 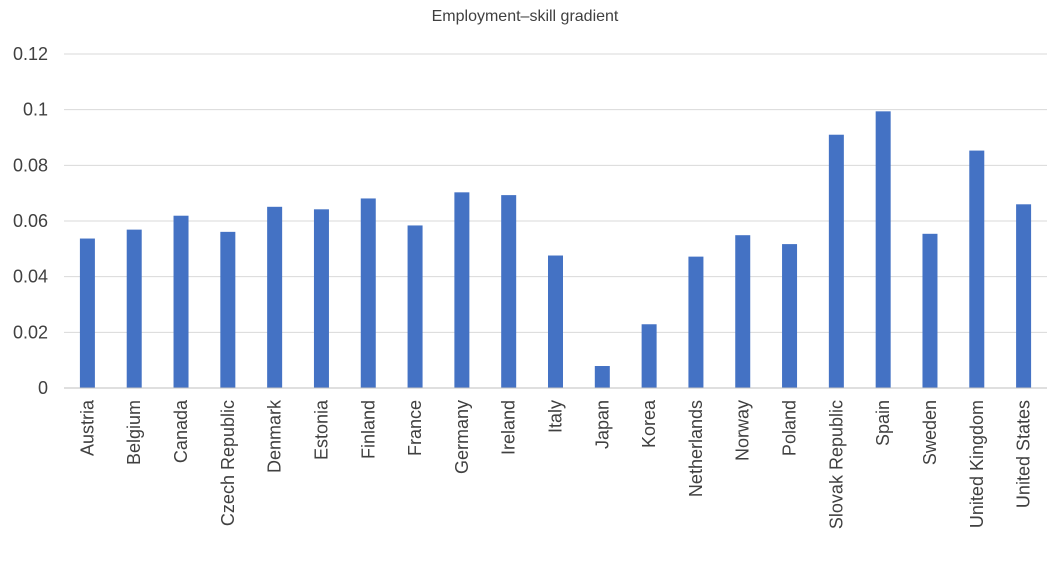 What do you see at coordinates (836, 464) in the screenshot?
I see `x-tick-label: Slovak Republic` at bounding box center [836, 464].